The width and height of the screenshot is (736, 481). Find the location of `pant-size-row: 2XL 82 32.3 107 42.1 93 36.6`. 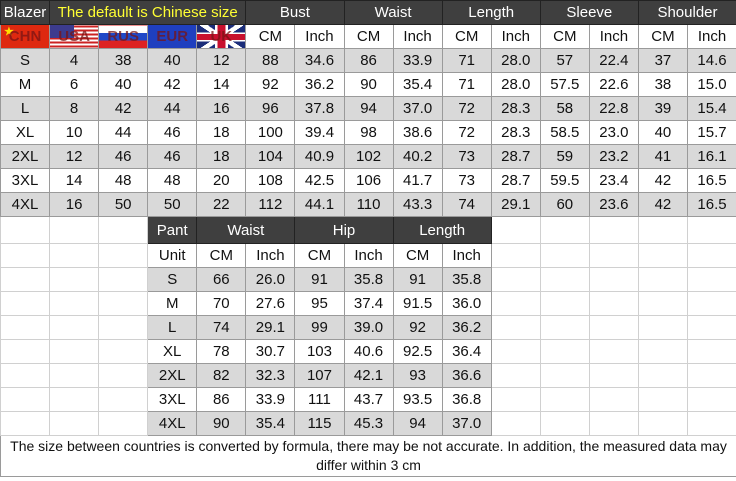

pant-size-row: 2XL 82 32.3 107 42.1 93 36.6 is located at coordinates (368, 375).